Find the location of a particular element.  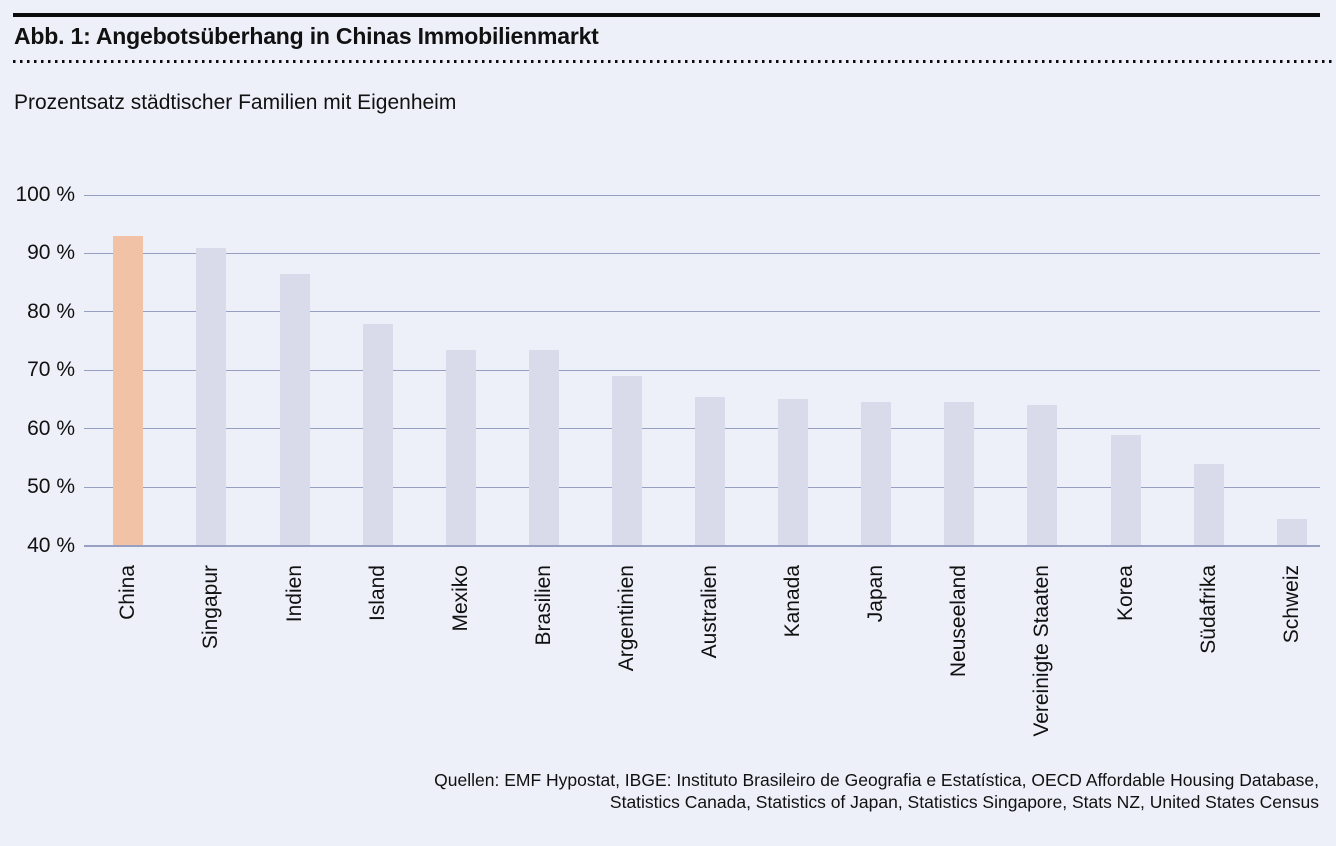

bar-brasilien is located at coordinates (543, 447).